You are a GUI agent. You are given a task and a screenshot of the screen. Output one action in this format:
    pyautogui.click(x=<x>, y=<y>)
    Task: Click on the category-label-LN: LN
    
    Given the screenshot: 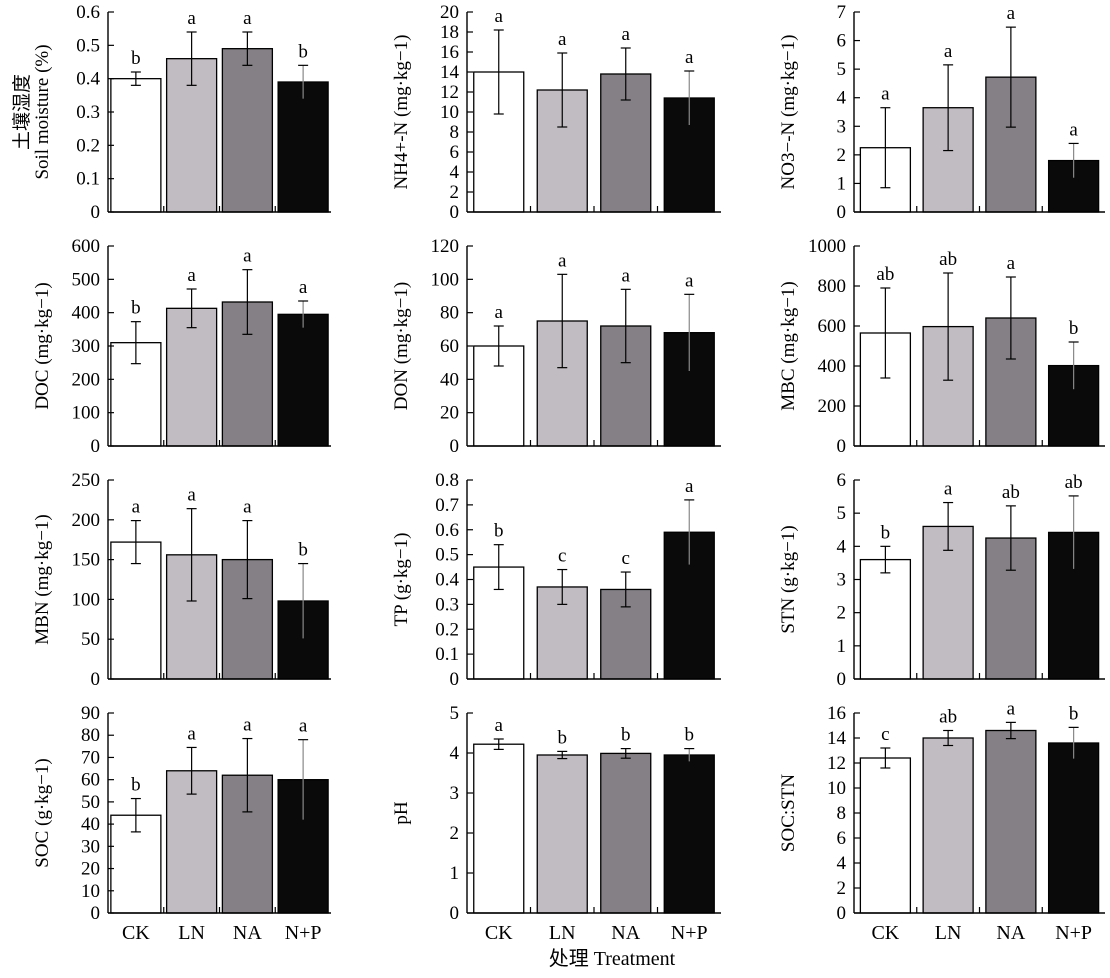 What is the action you would take?
    pyautogui.click(x=191, y=933)
    